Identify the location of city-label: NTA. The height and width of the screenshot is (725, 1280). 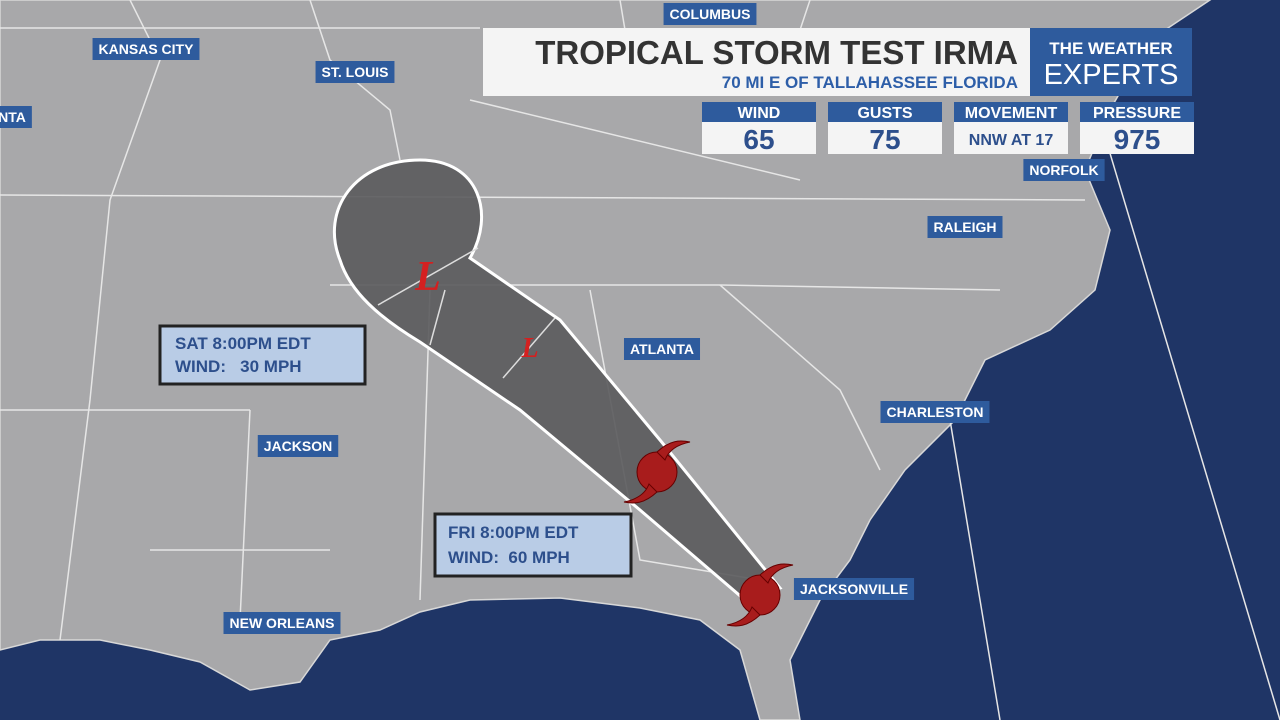
(16, 117).